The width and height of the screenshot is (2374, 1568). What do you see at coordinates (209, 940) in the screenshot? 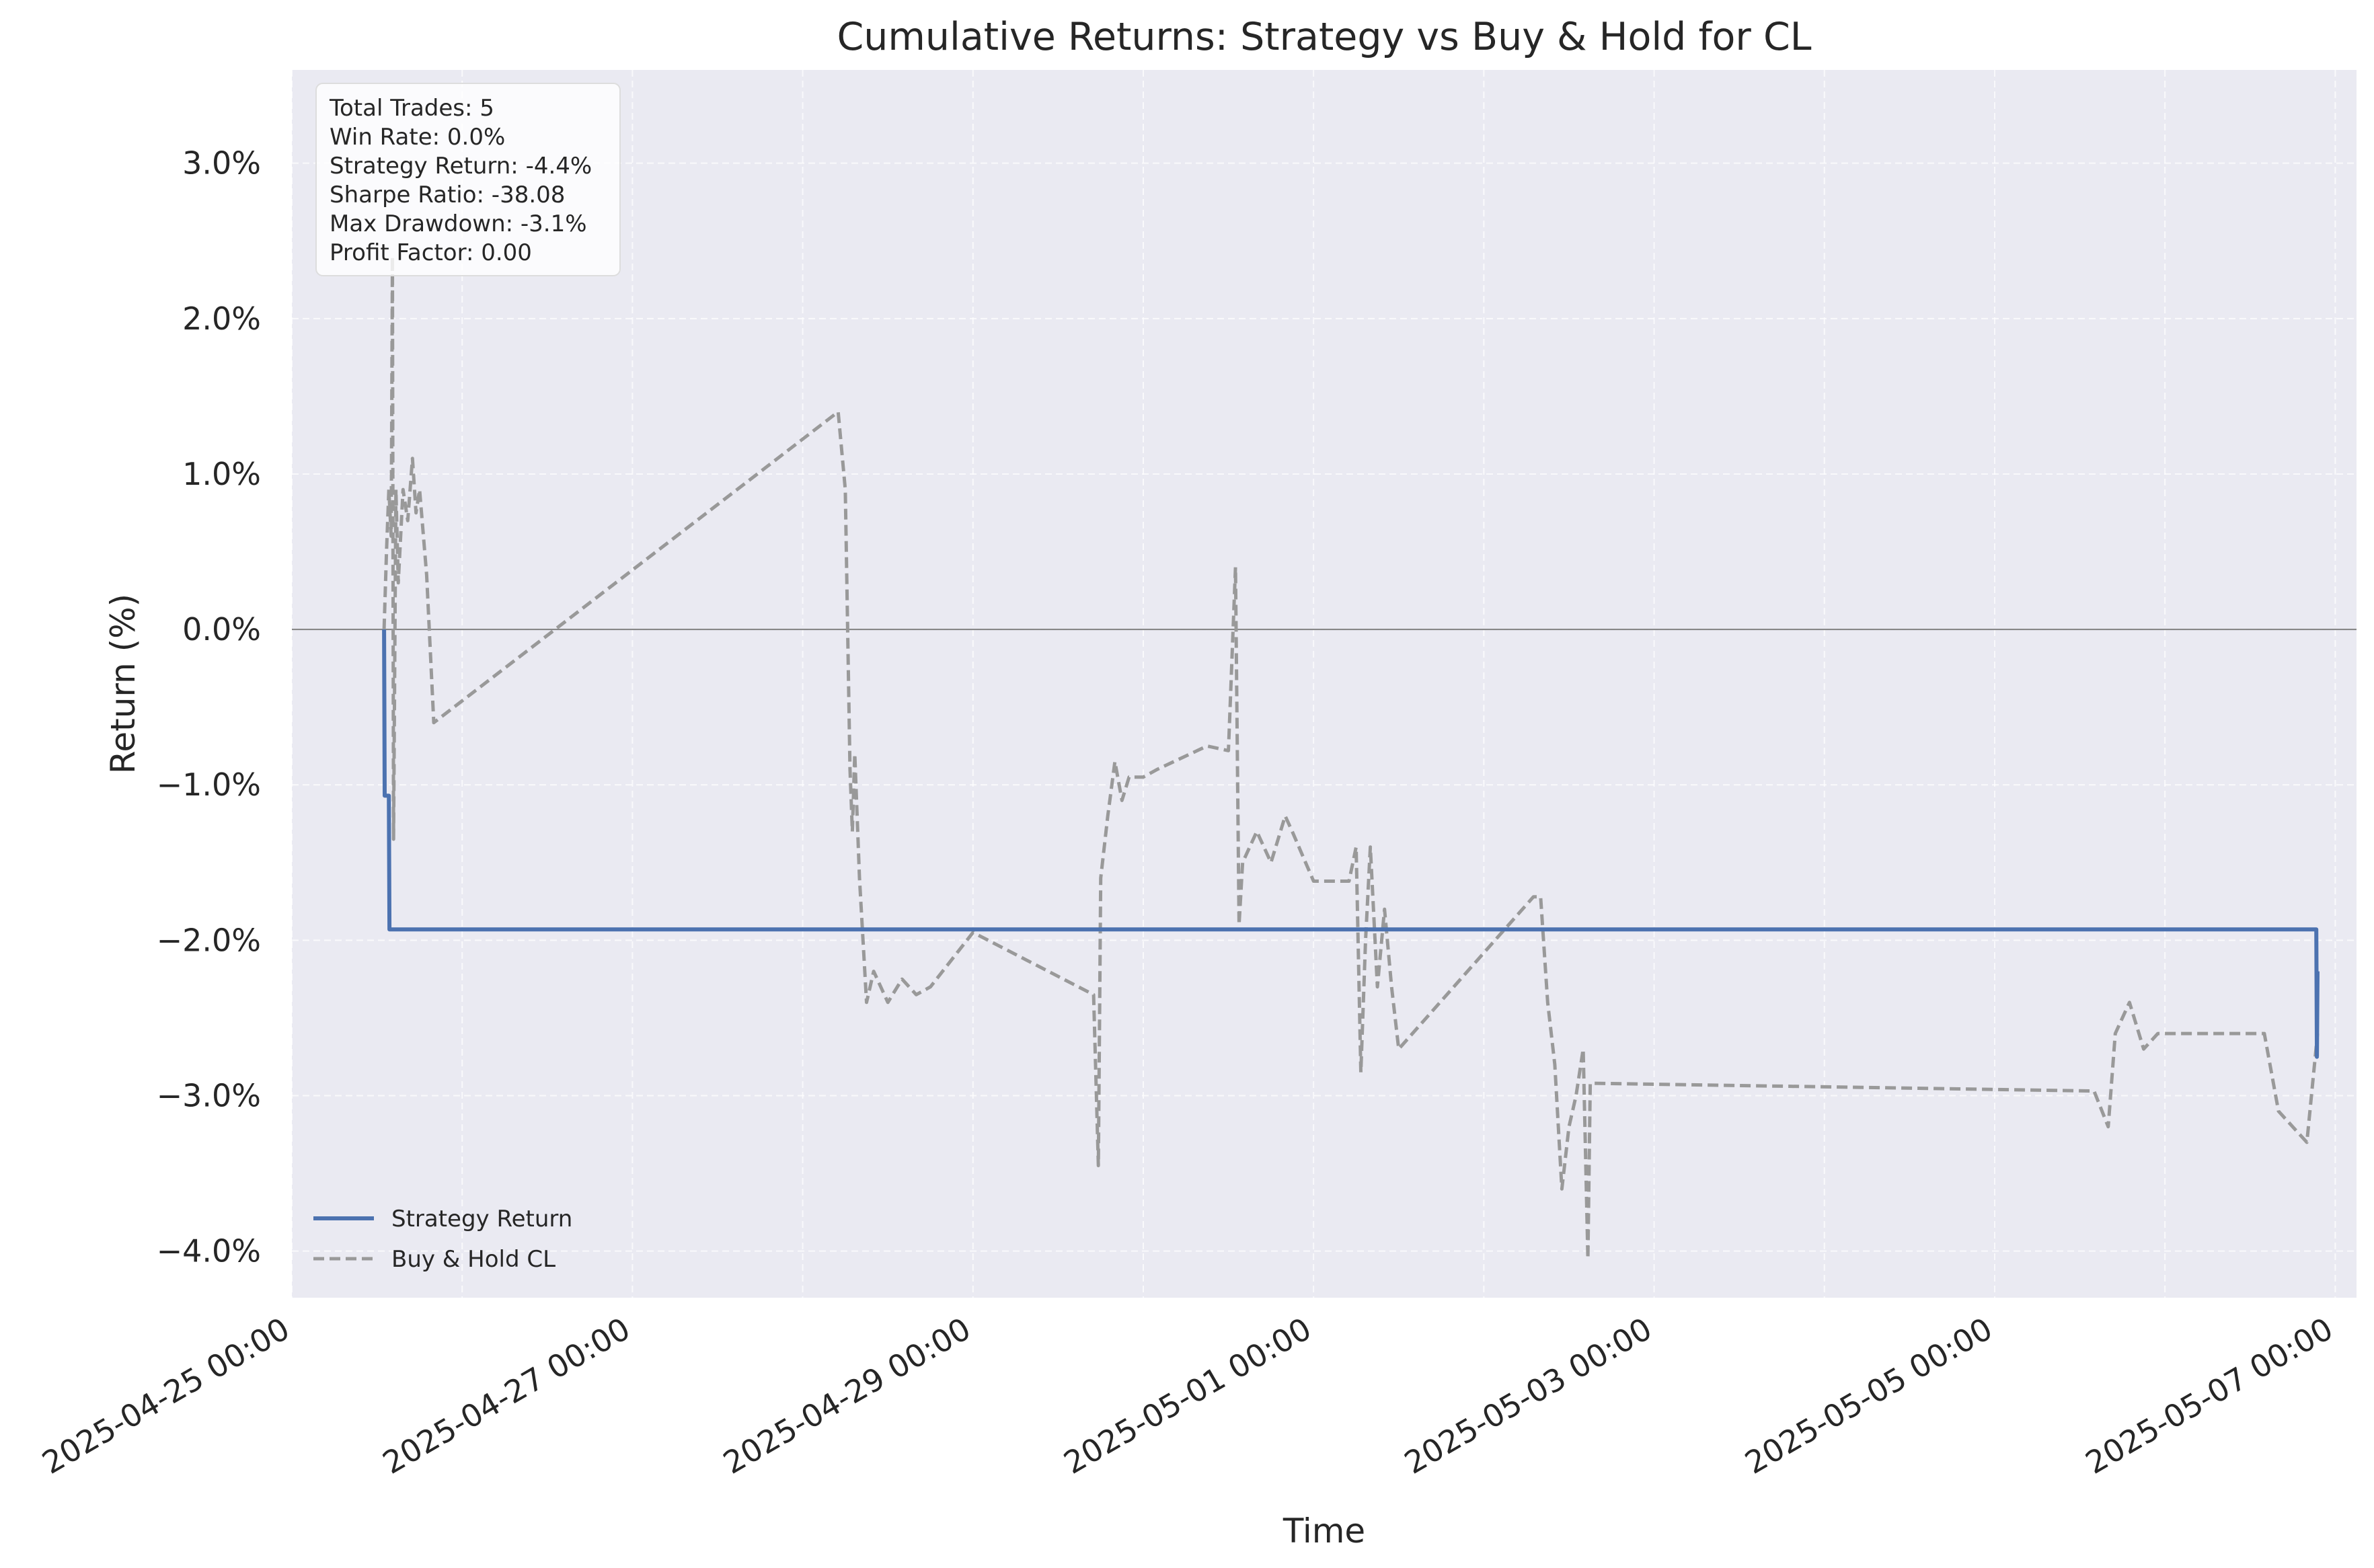
I see `y-tick-label: −2.0%` at bounding box center [209, 940].